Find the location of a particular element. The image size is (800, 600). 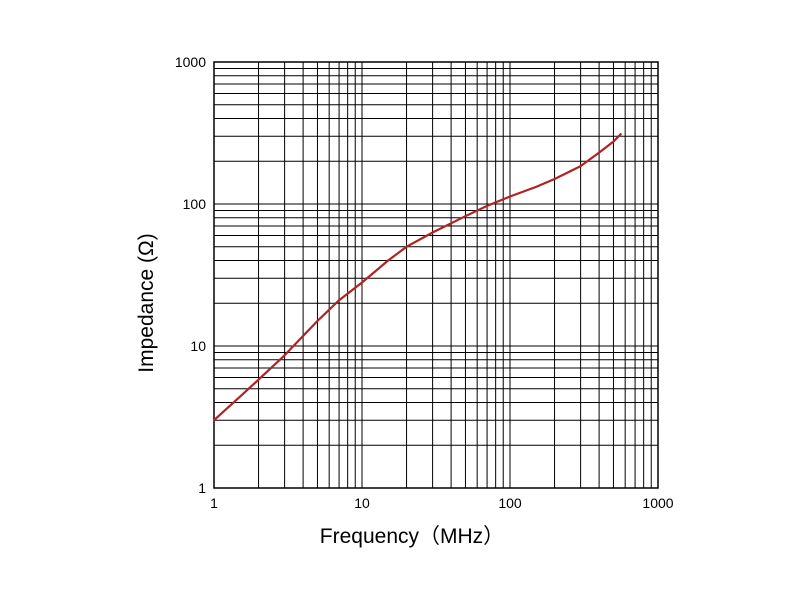

y-tick-label: 1 is located at coordinates (202, 488).